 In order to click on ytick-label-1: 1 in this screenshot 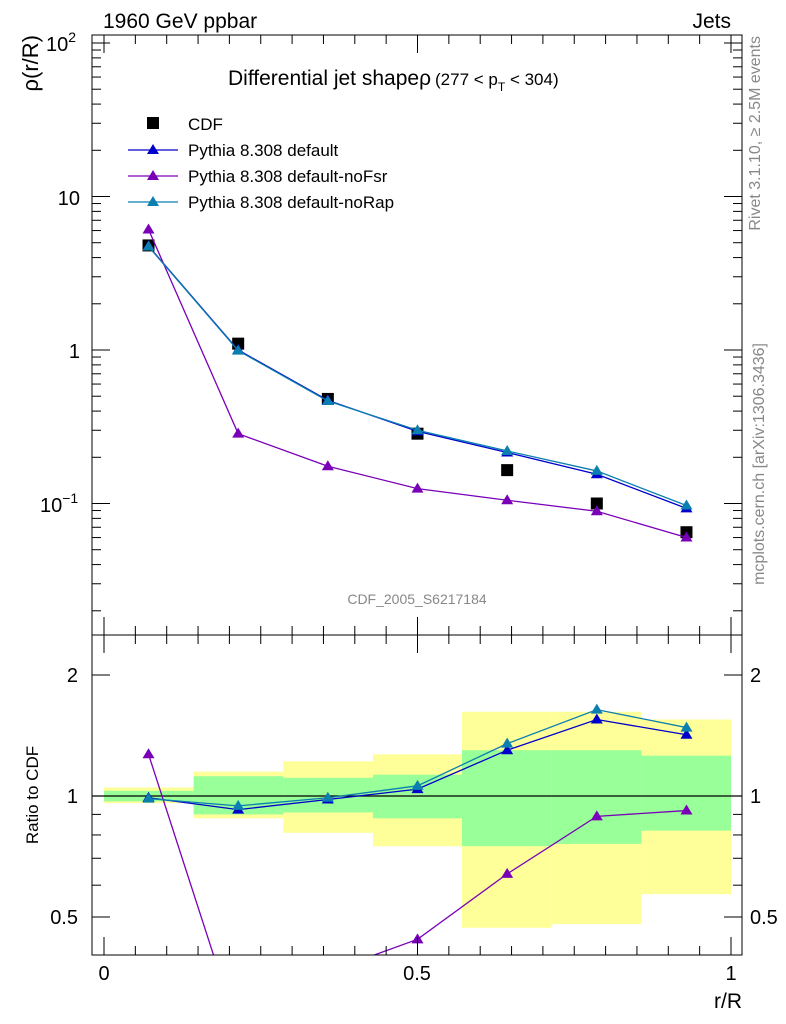, I will do `click(74, 352)`.